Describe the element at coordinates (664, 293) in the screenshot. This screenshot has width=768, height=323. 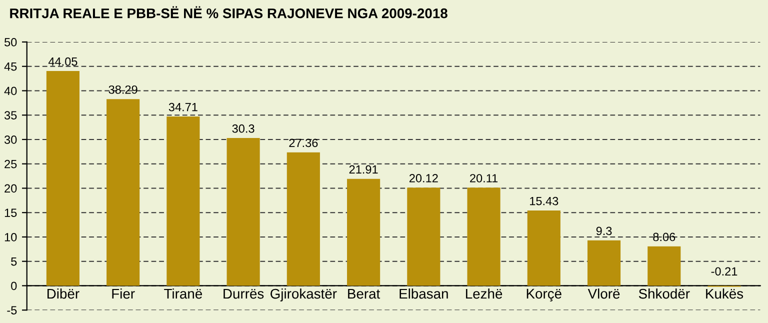
I see `x-tick-label: Shkodër` at that location.